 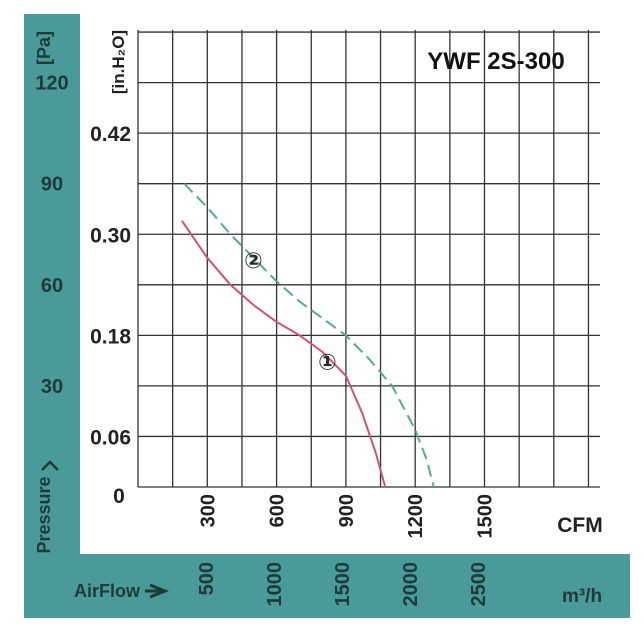 What do you see at coordinates (110, 437) in the screenshot?
I see `y-tick-label-inh2o: 0.06` at bounding box center [110, 437].